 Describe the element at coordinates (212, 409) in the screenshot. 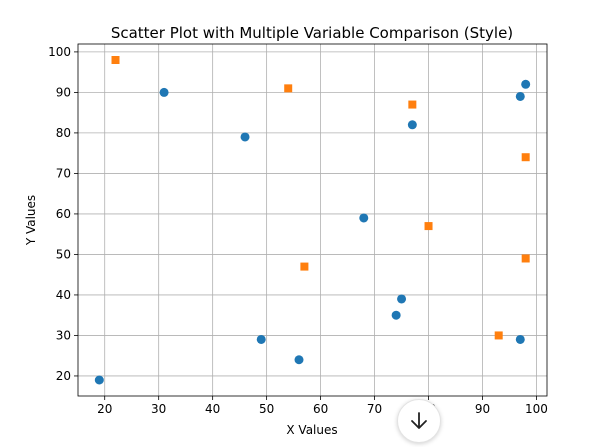

I see `x-tick-label: 40` at that location.